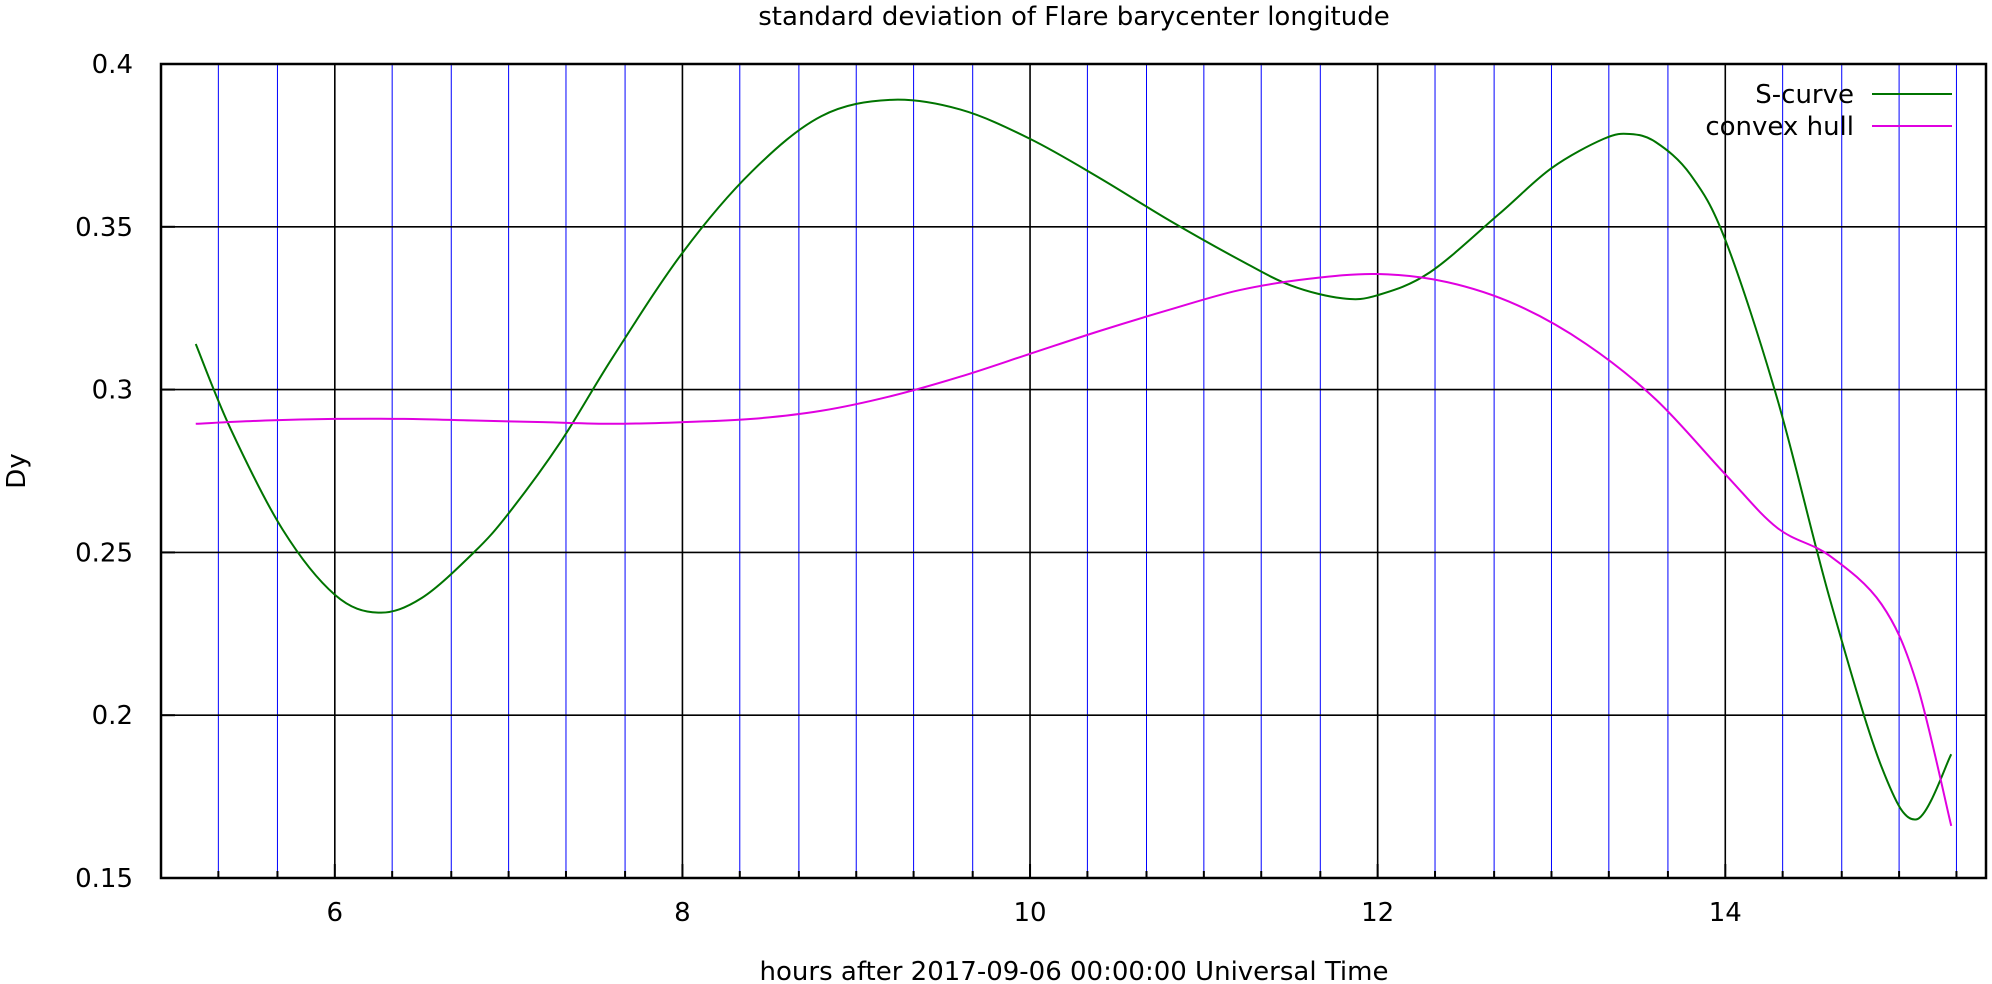  Describe the element at coordinates (112, 65) in the screenshot. I see `y-tick-label: 0.4` at that location.